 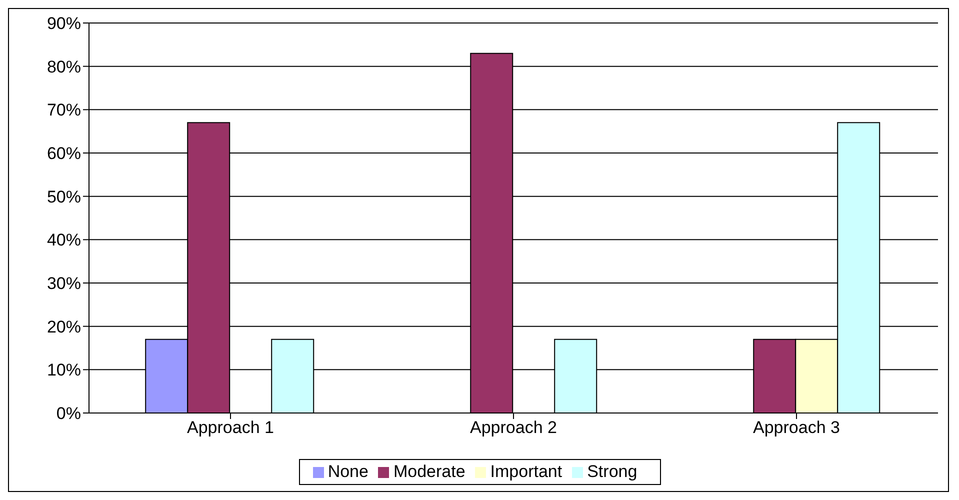 I want to click on y-tick-label: 70%, so click(x=63, y=110).